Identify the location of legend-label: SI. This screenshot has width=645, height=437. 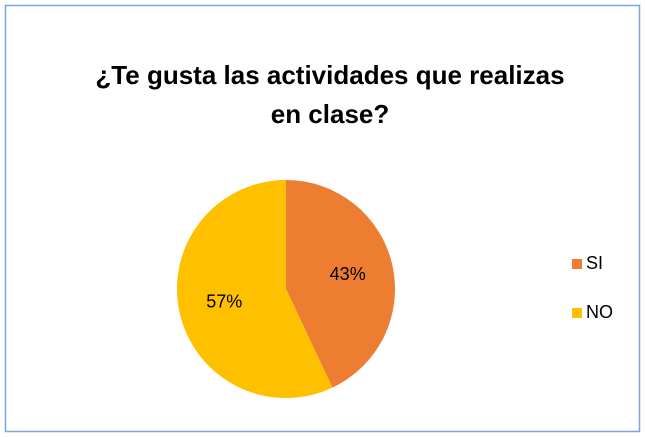
(594, 263).